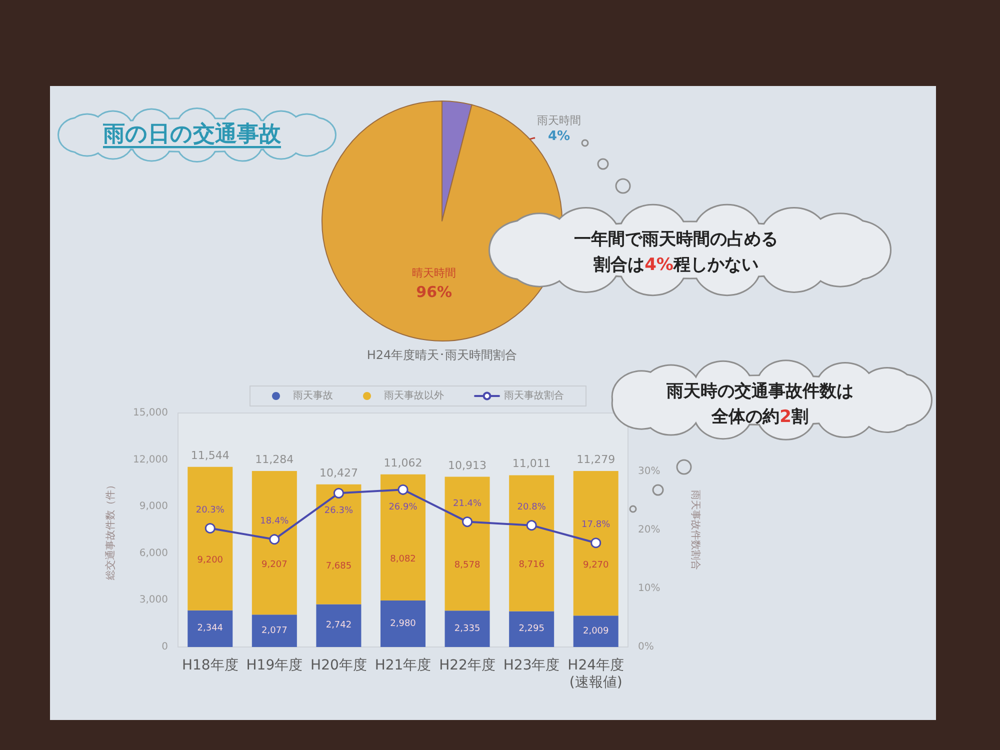 This screenshot has height=750, width=1000. Describe the element at coordinates (275, 521) in the screenshot. I see `data-label: 18.4%` at that location.